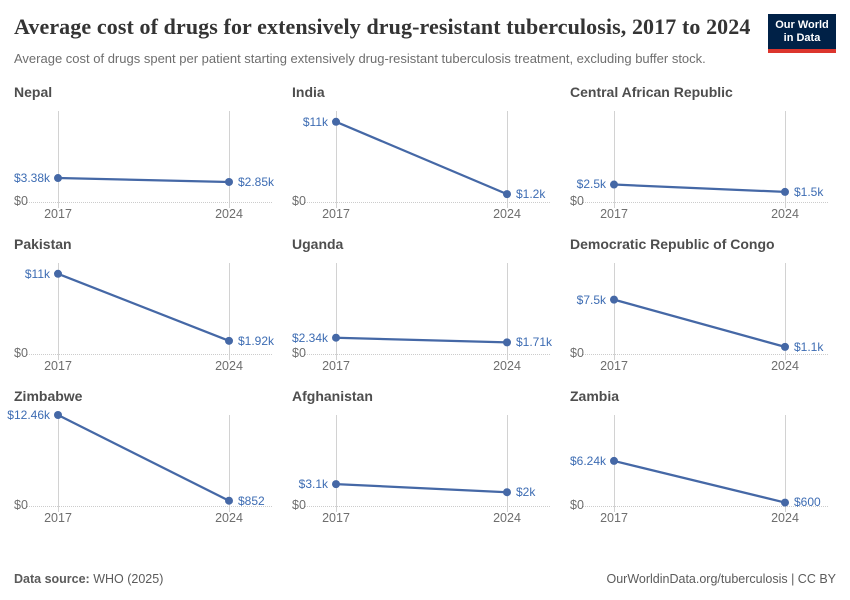 This screenshot has height=600, width=850. I want to click on facet-title: Zambia, so click(595, 395).